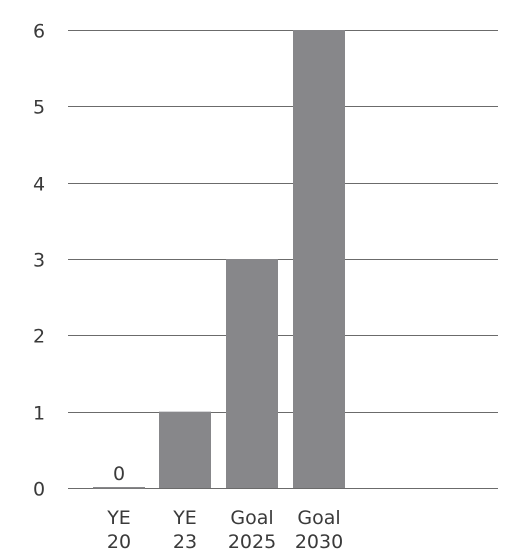 This screenshot has height=552, width=510. What do you see at coordinates (252, 373) in the screenshot?
I see `bar-goal-2025` at bounding box center [252, 373].